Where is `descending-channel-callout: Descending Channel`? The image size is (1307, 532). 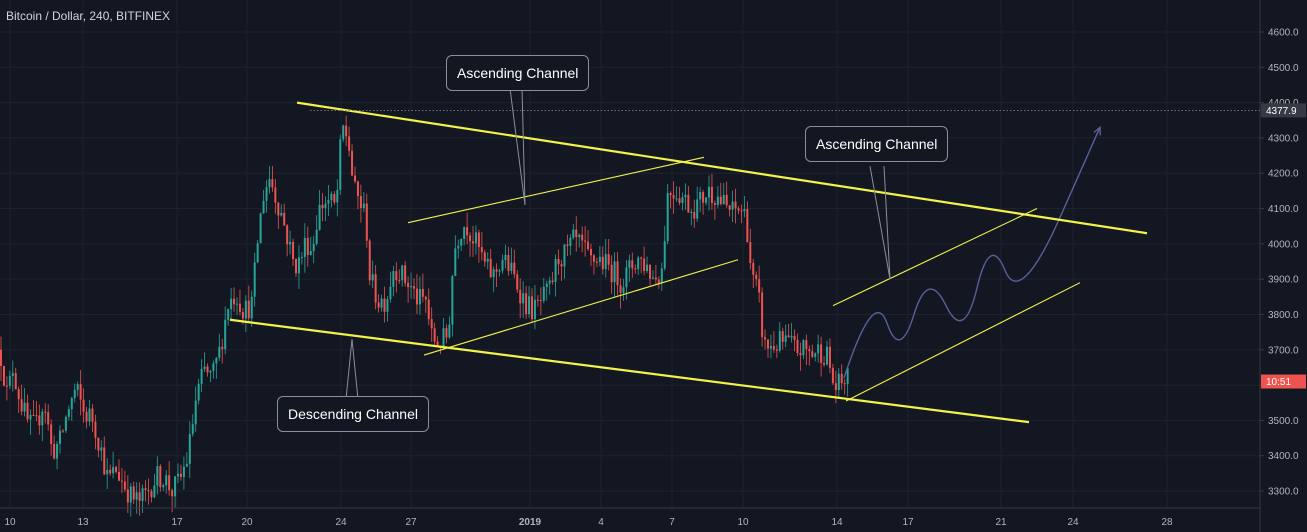
descending-channel-callout: Descending Channel is located at coordinates (353, 414).